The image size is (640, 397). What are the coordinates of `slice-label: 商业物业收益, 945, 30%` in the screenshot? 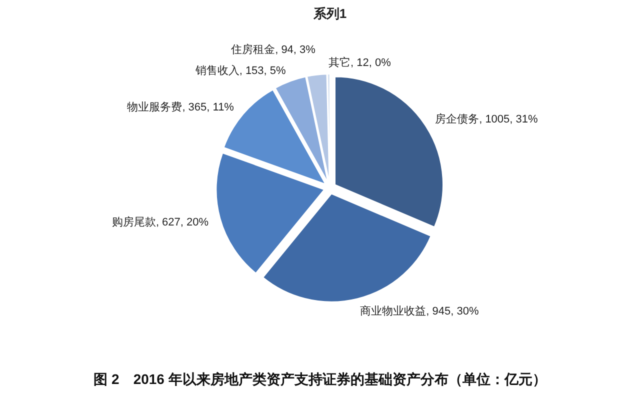 It's located at (419, 311).